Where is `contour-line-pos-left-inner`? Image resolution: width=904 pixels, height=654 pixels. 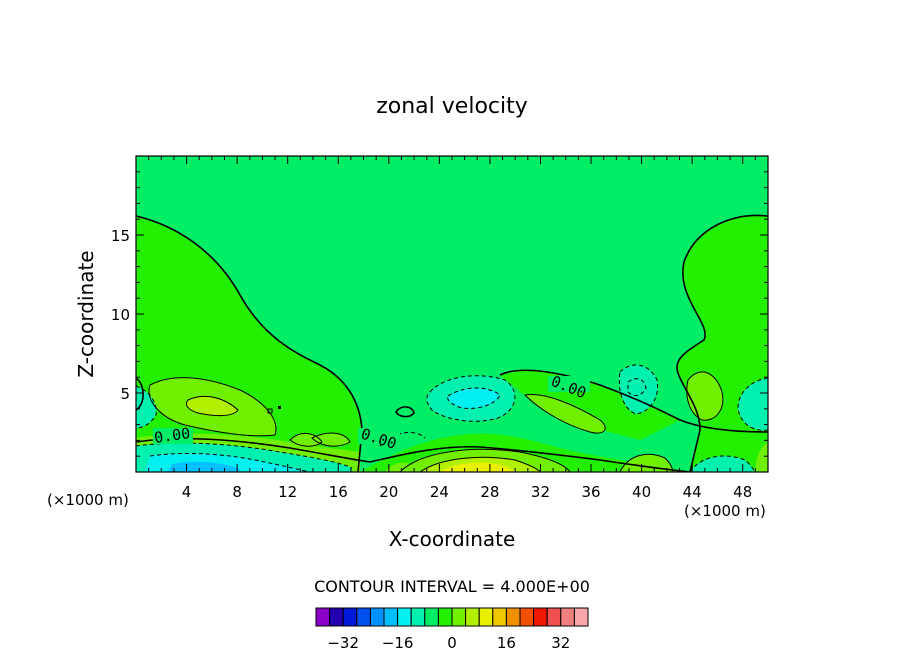 contour-line-pos-left-inner is located at coordinates (212, 406).